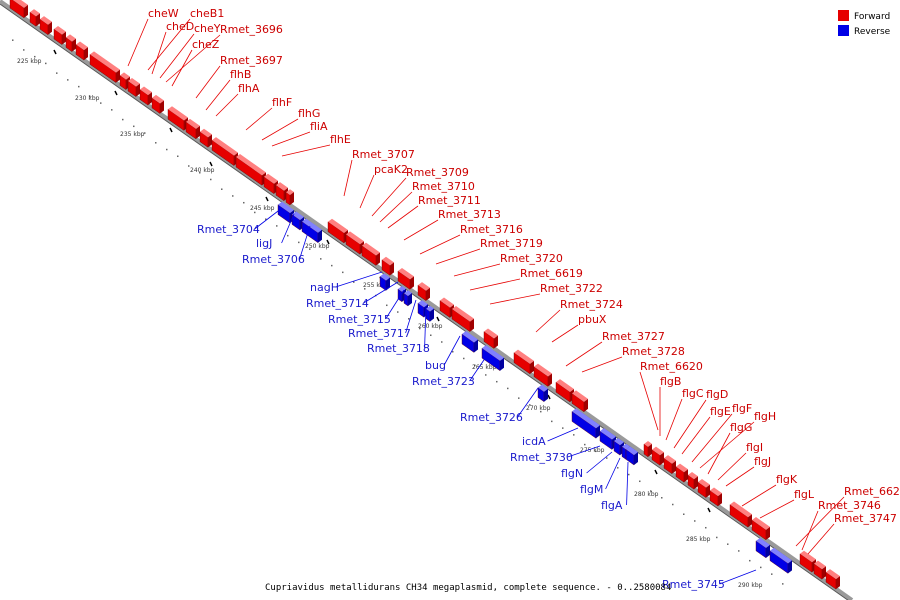 The width and height of the screenshot is (900, 600). Describe the element at coordinates (163, 13) in the screenshot. I see `label-chew: cheW` at that location.